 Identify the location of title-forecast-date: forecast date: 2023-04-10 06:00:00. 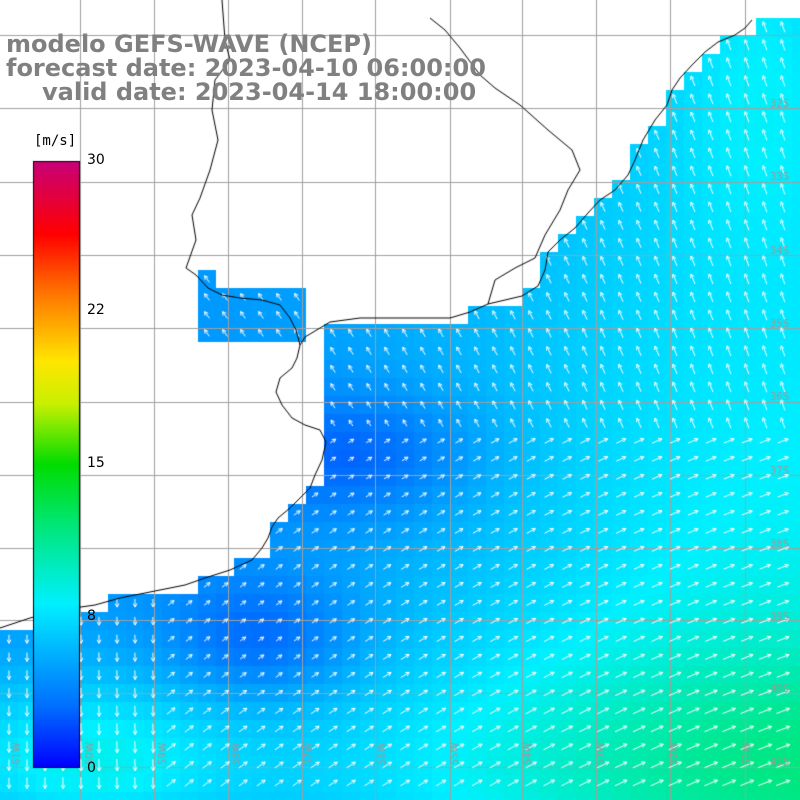
(246, 68).